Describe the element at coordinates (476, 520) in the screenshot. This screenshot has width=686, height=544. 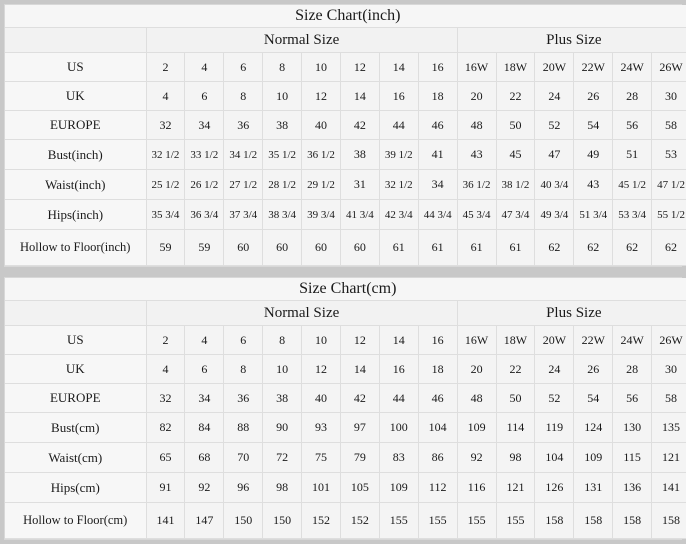
I see `table-cell: 155` at that location.